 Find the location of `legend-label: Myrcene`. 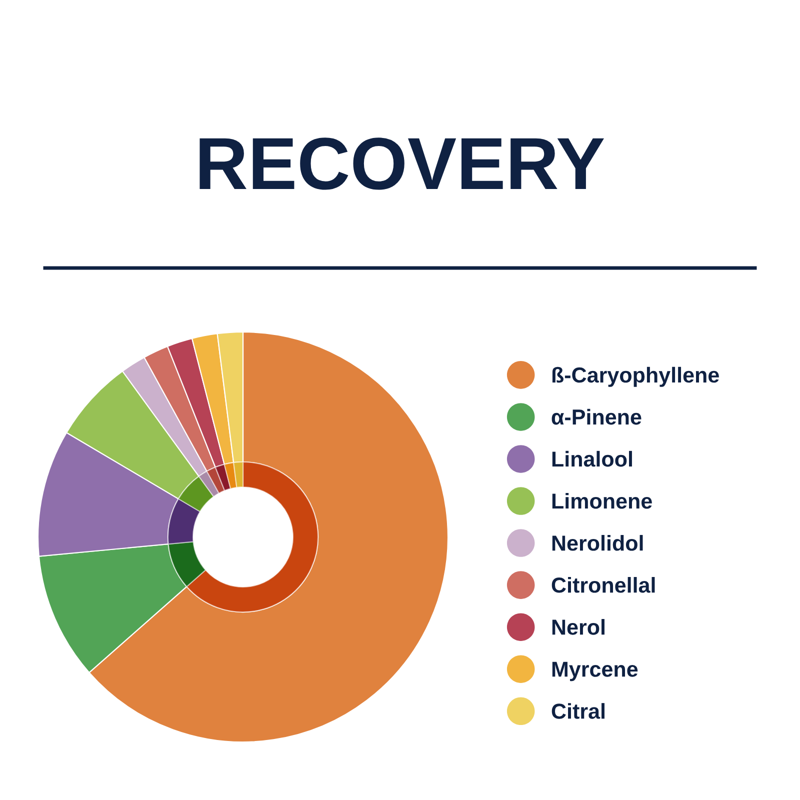

legend-label: Myrcene is located at coordinates (595, 672).